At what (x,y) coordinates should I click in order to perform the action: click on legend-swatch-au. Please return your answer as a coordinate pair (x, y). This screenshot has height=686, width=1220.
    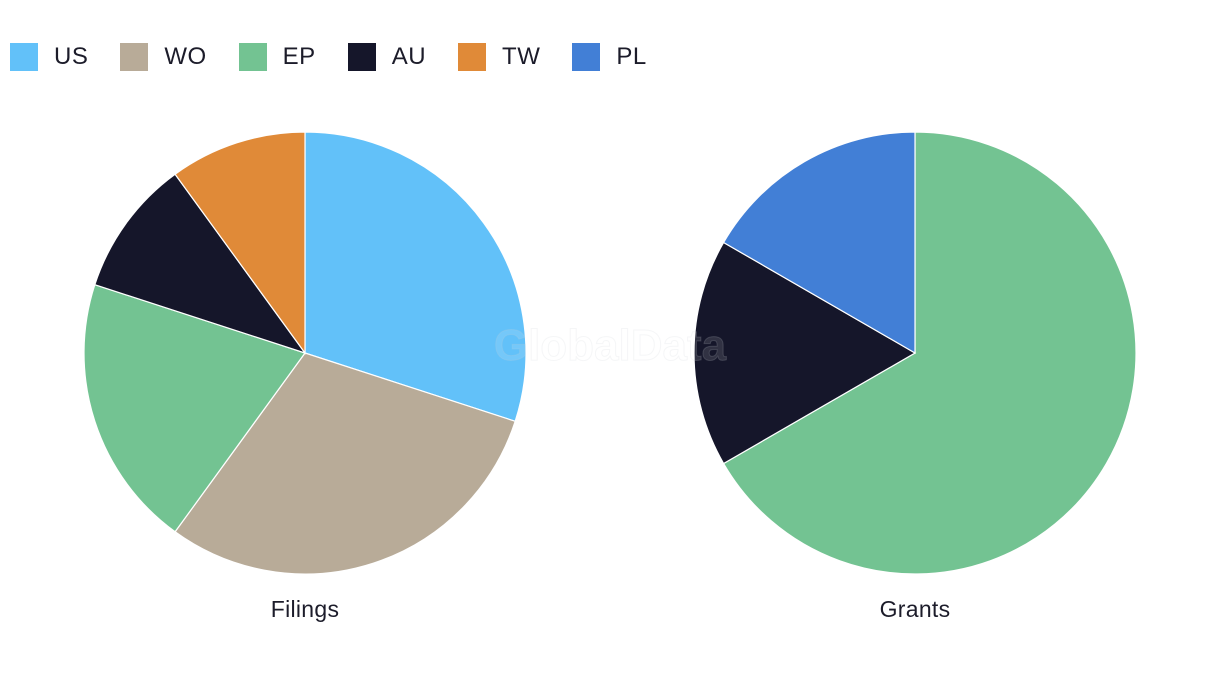
    Looking at the image, I should click on (361, 57).